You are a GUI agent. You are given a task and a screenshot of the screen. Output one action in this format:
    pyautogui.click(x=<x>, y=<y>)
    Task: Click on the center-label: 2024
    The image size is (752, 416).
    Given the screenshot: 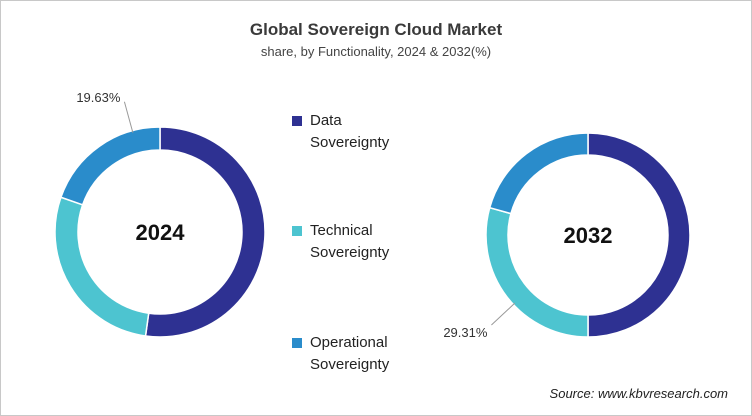 What is the action you would take?
    pyautogui.click(x=161, y=232)
    